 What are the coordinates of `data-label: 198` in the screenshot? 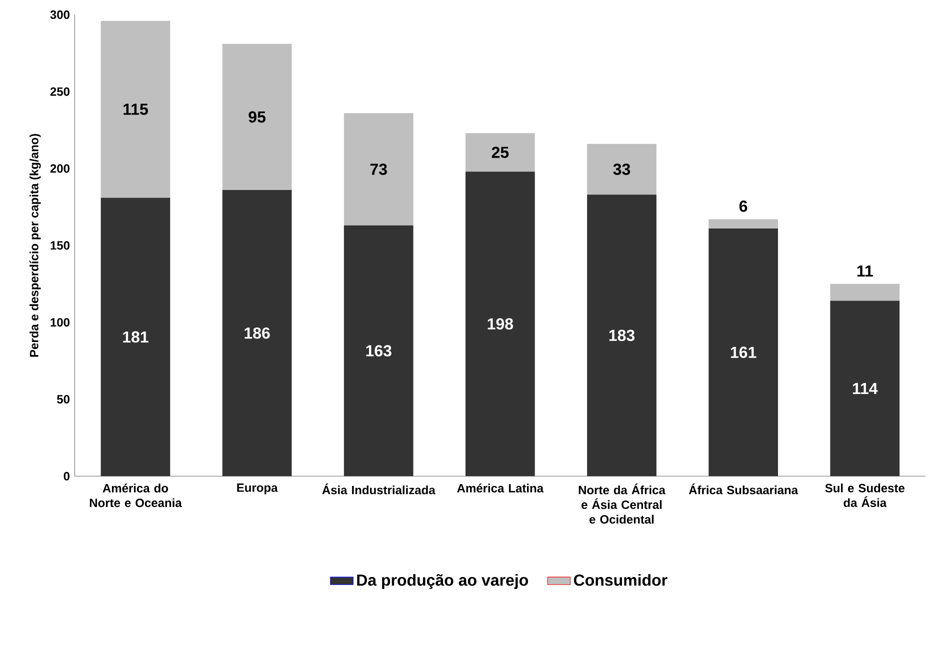 It's located at (501, 324).